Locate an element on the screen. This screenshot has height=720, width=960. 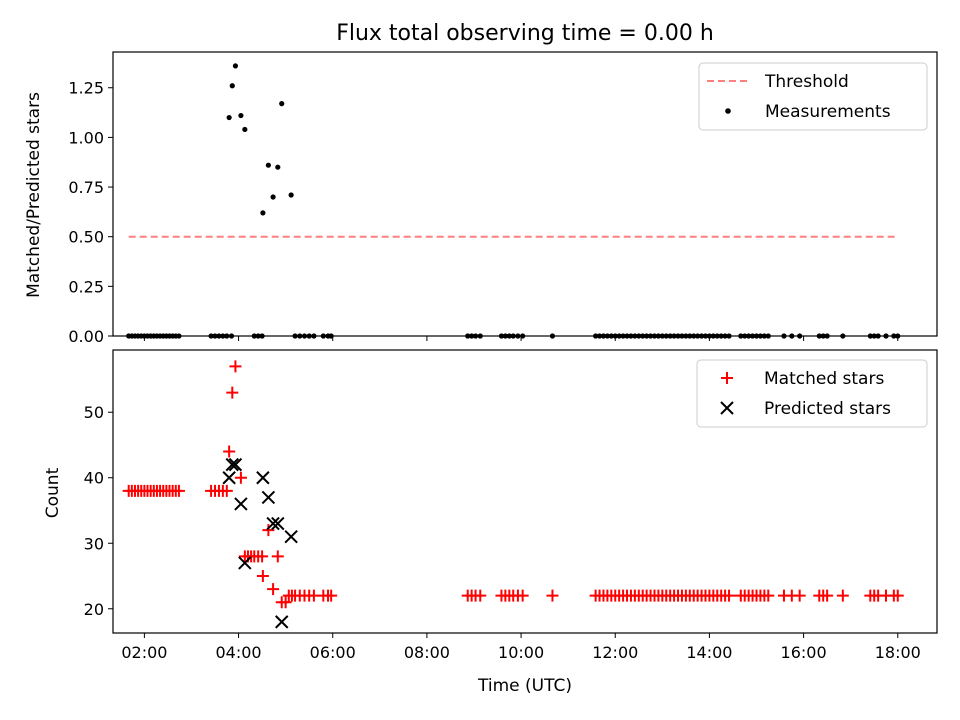
legend-threshold-label: Threshold is located at coordinates (806, 82).